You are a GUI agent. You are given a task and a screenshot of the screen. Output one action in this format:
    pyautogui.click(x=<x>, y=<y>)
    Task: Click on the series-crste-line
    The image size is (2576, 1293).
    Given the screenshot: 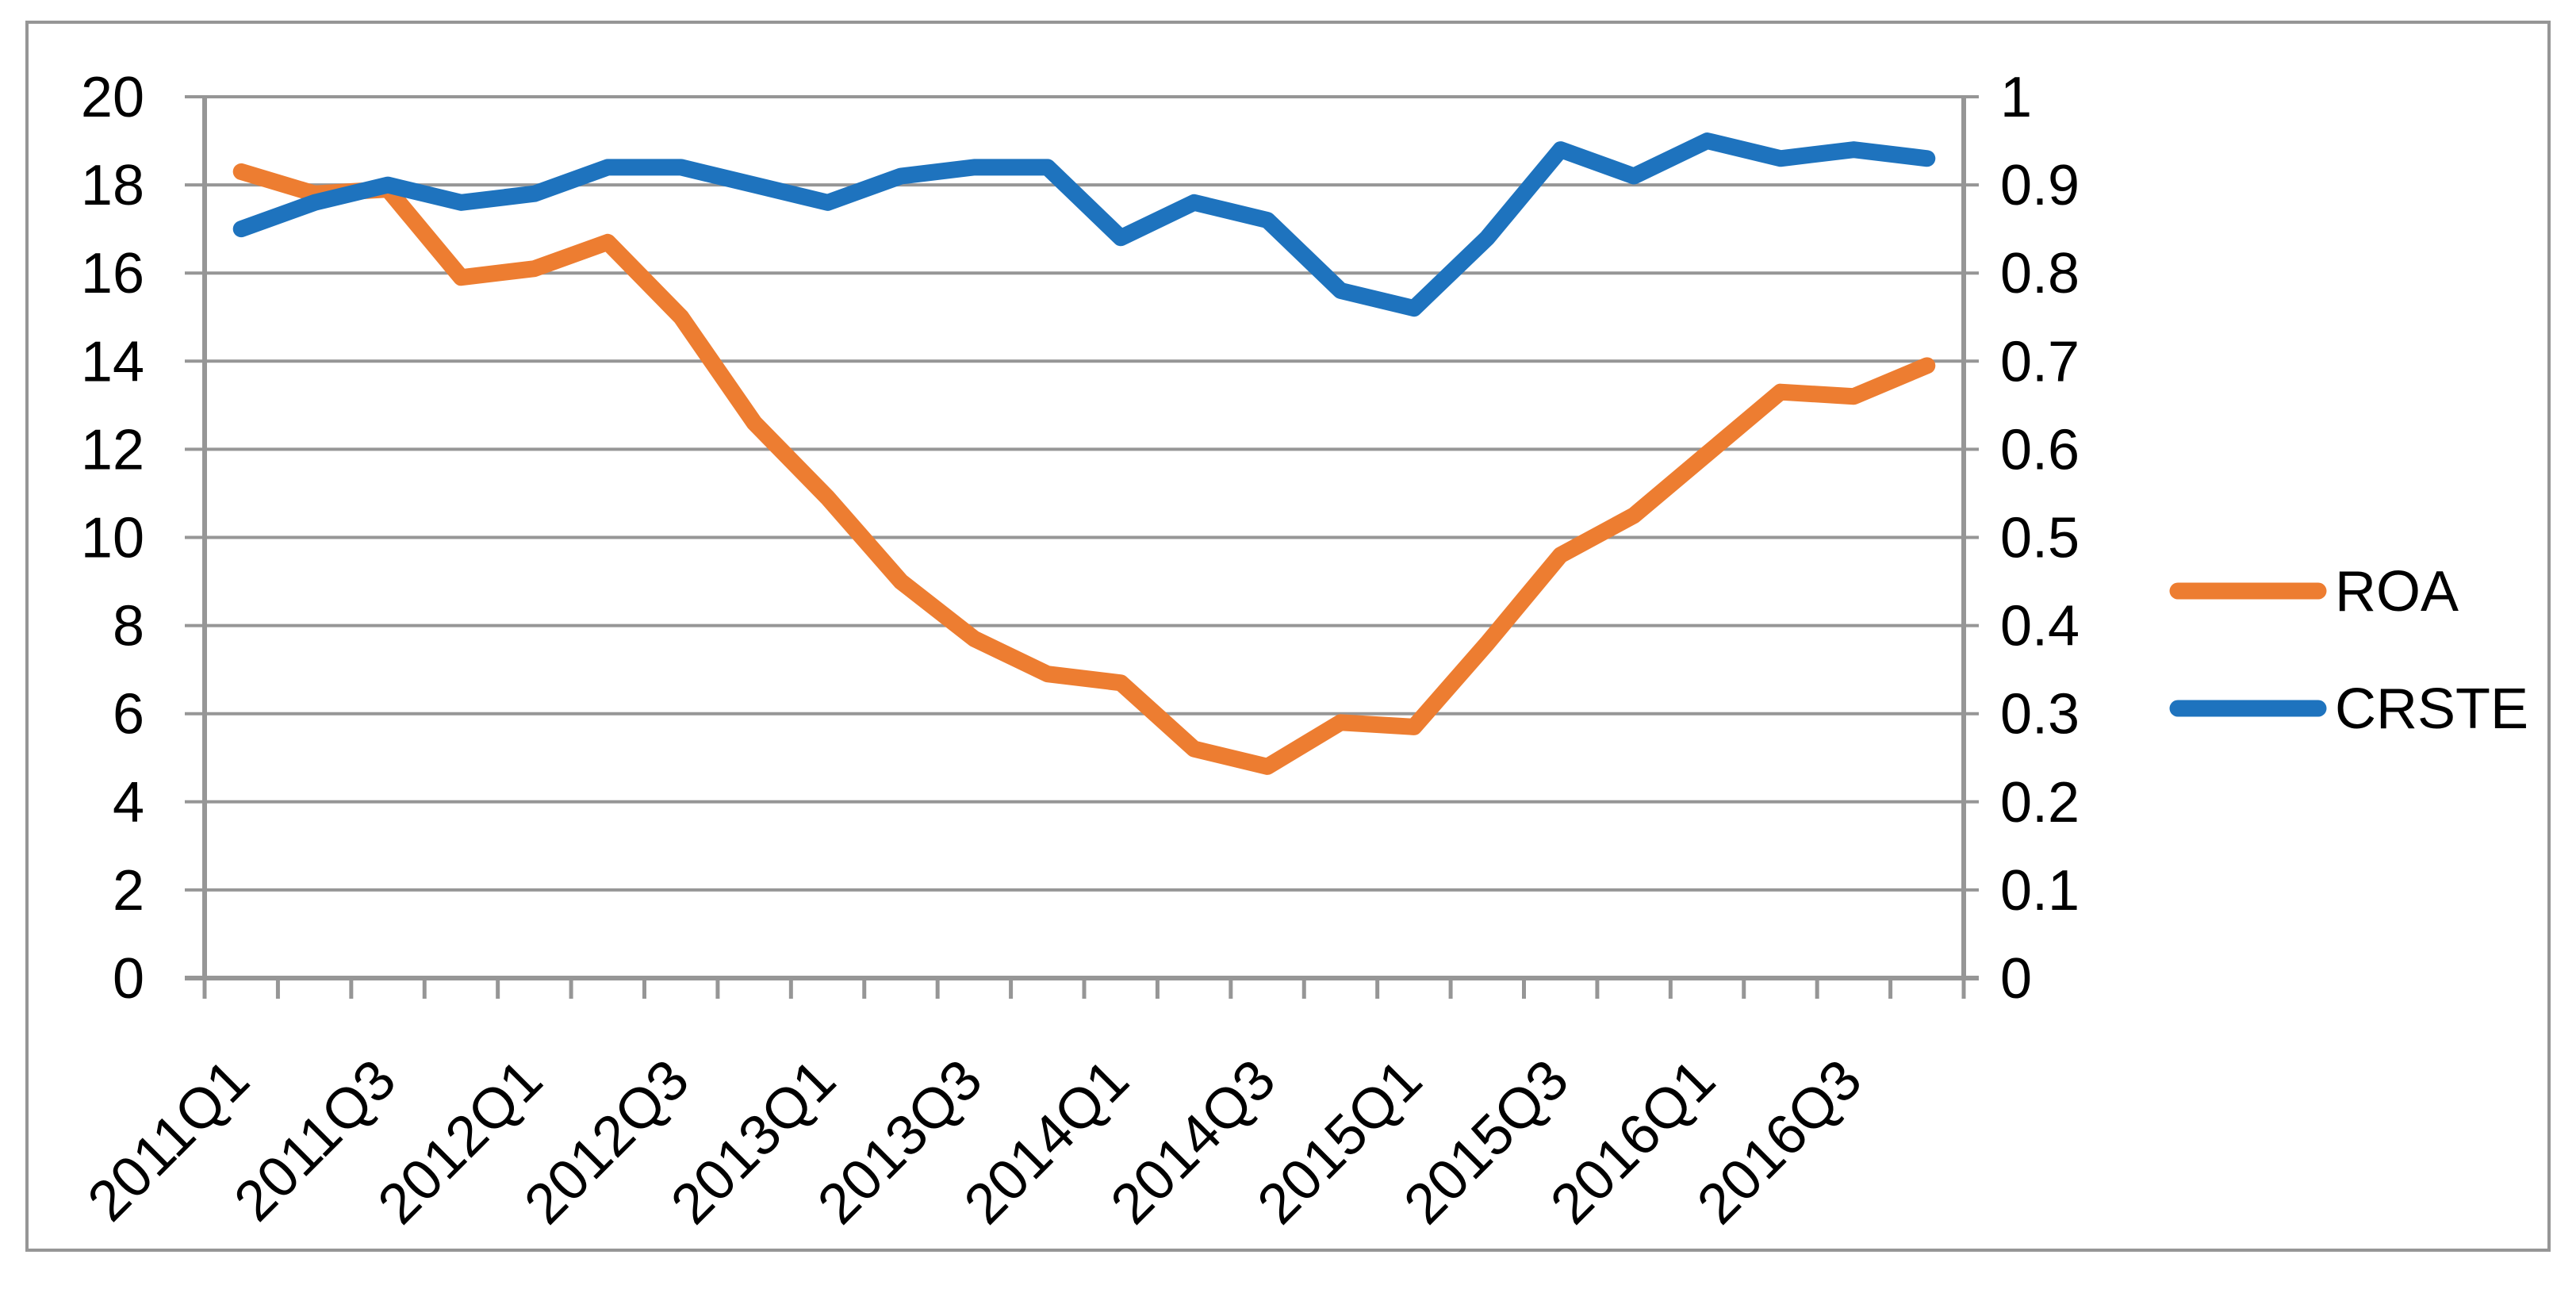 What is the action you would take?
    pyautogui.click(x=1084, y=225)
    